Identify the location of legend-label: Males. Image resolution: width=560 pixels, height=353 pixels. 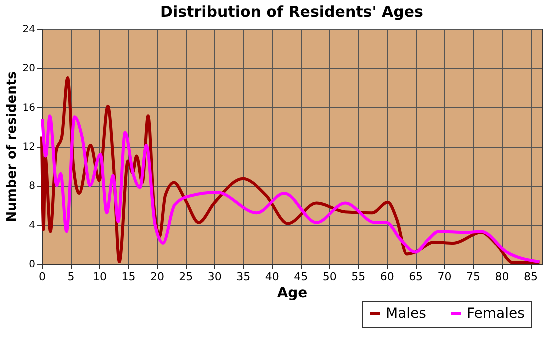
(406, 314).